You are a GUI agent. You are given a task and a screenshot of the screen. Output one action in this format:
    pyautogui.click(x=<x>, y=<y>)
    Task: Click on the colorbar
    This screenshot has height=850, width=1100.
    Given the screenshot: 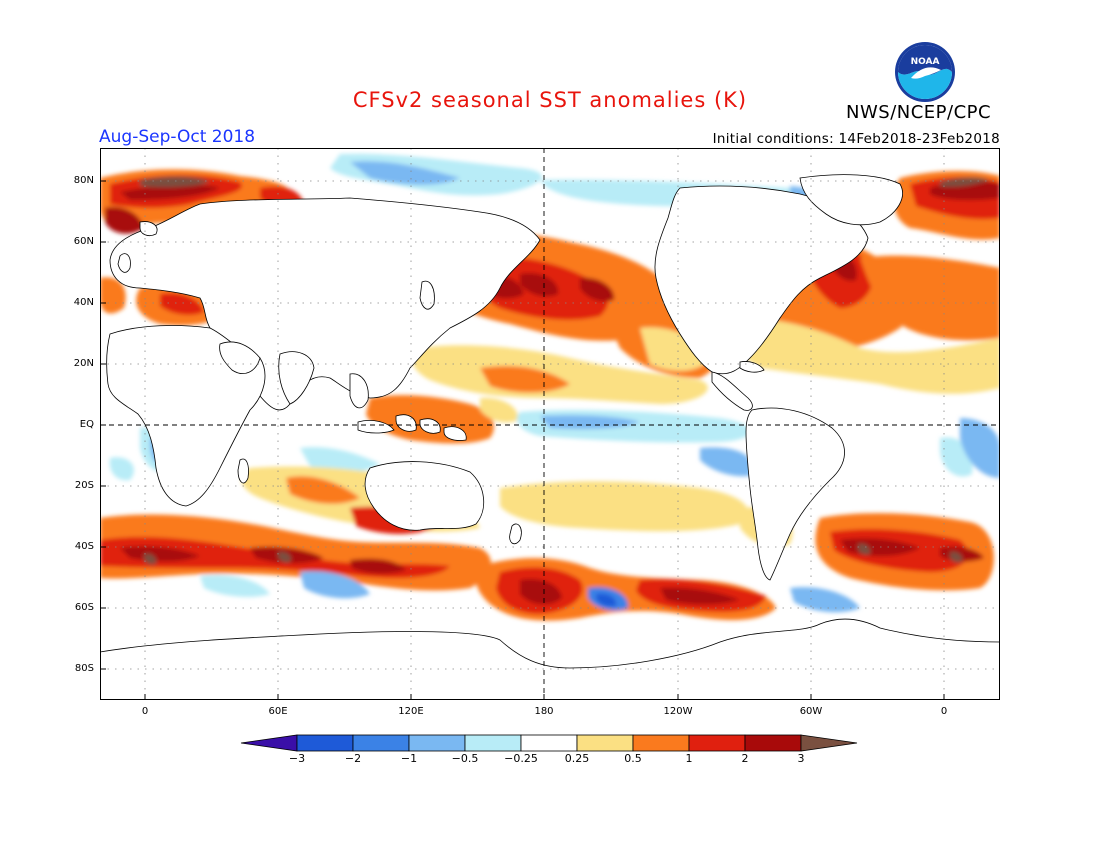 What is the action you would take?
    pyautogui.click(x=549, y=743)
    